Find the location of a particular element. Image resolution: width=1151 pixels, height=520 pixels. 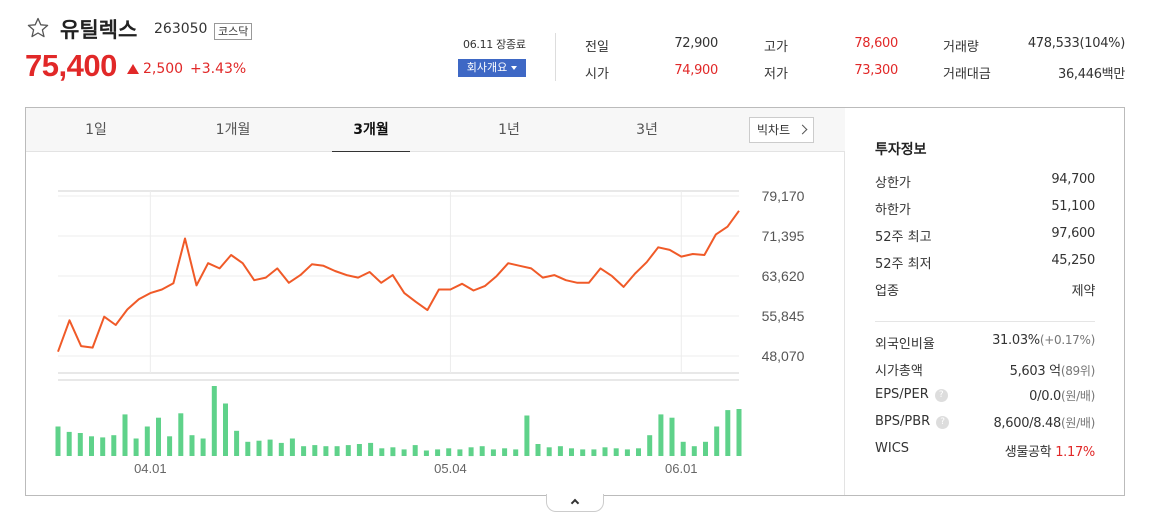

sector-label: 업종 is located at coordinates (887, 291).